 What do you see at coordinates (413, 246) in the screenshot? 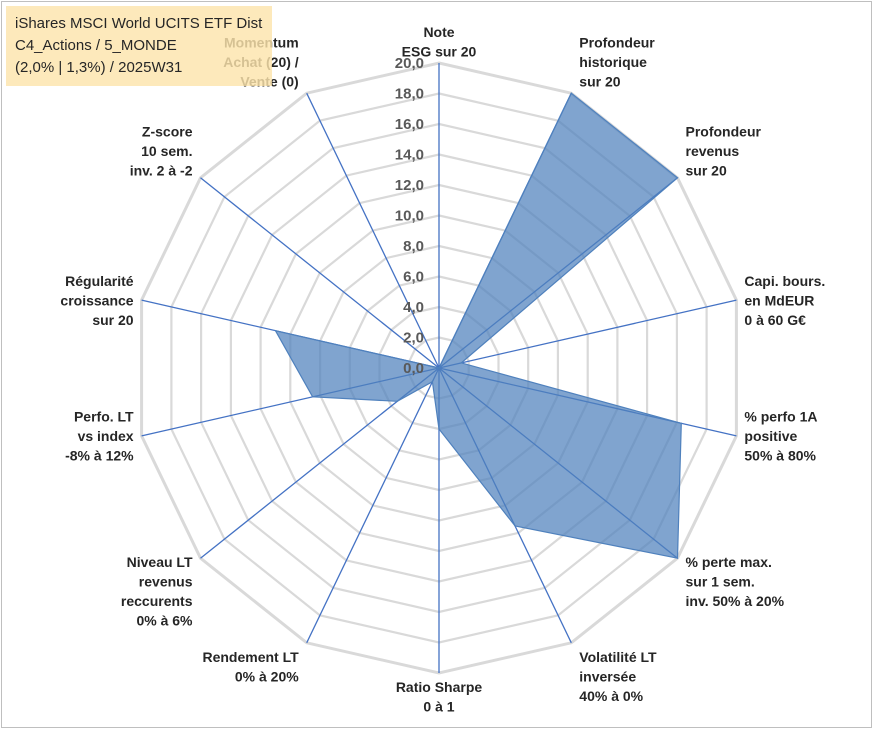
I see `radial-tick-label: 8,0` at bounding box center [413, 246].